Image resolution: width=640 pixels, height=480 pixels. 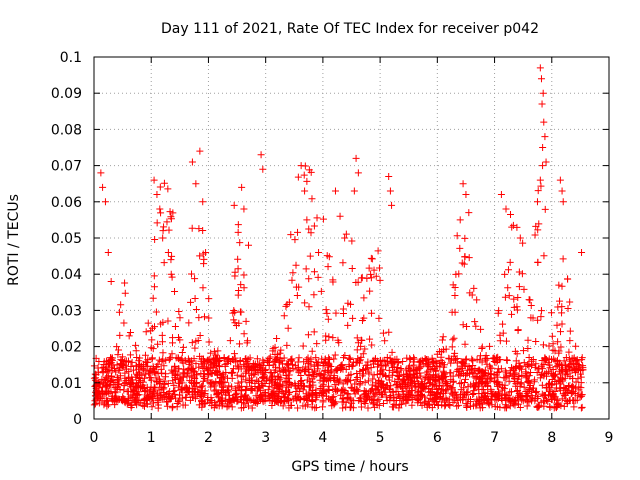 What do you see at coordinates (66, 94) in the screenshot?
I see `y-tick-label: 0.09` at bounding box center [66, 94].